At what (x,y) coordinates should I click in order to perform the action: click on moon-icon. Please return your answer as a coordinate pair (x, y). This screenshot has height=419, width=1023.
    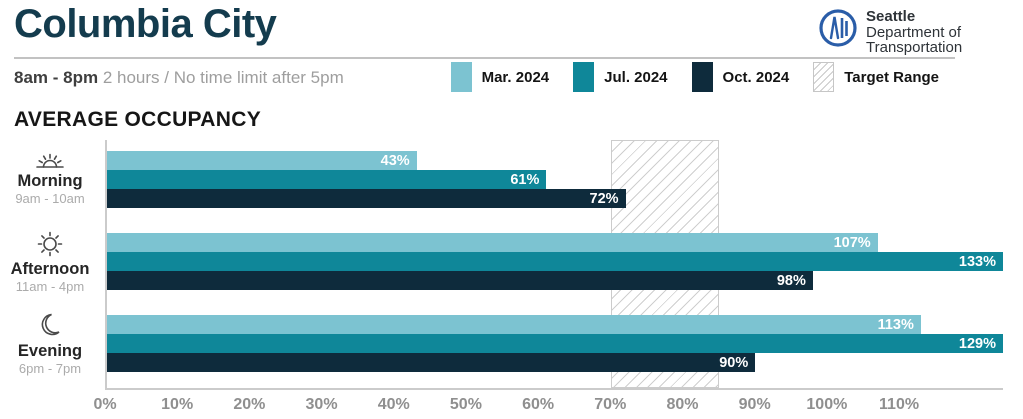
    Looking at the image, I should click on (50, 324).